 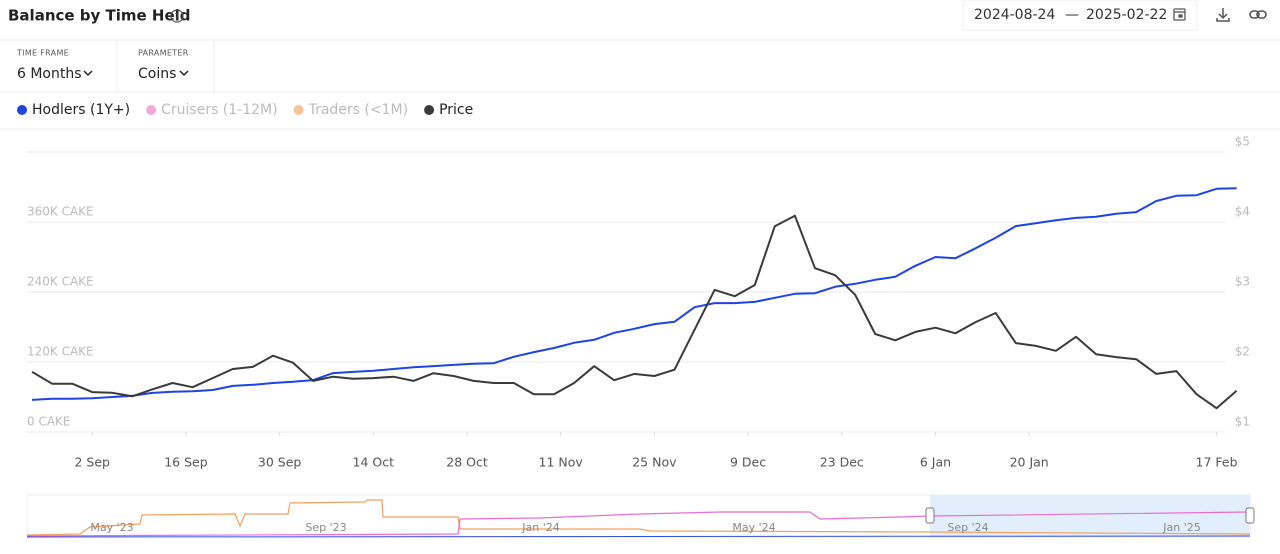 What do you see at coordinates (157, 74) in the screenshot?
I see `parameter-select: Coins` at bounding box center [157, 74].